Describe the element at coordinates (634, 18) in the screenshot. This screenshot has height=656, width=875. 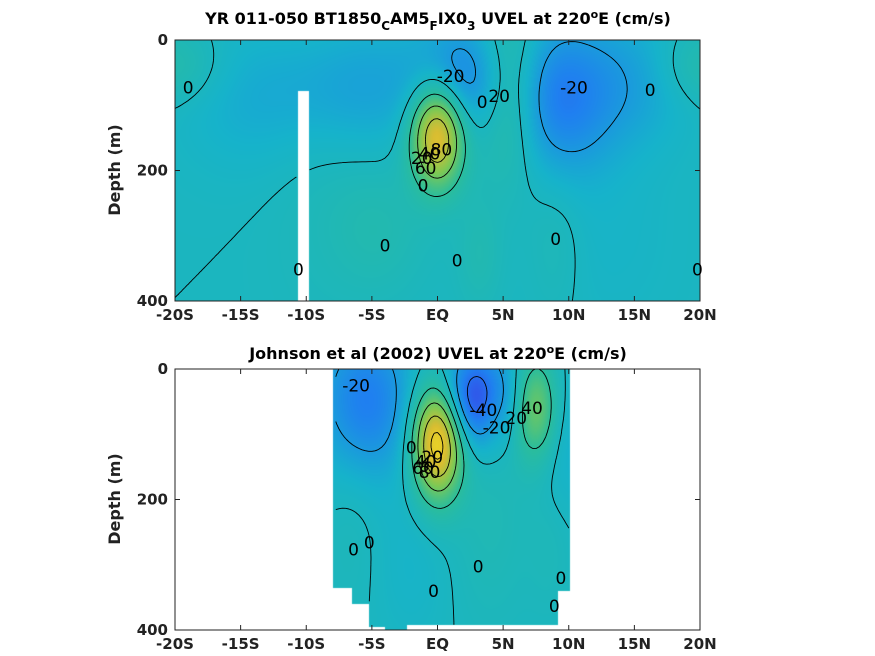
I see `upper-title-end: E (cm/s)` at that location.